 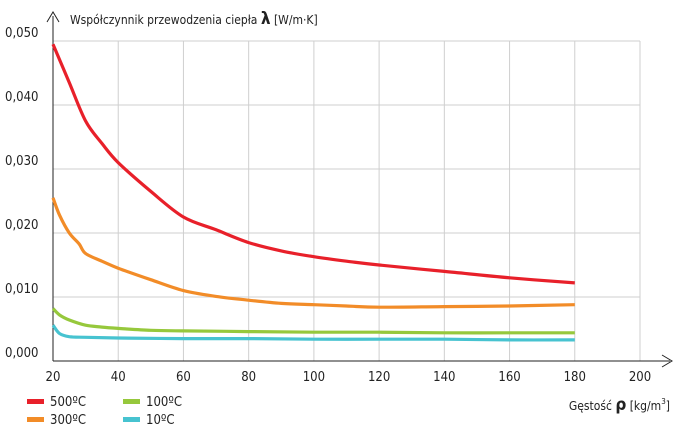 I want to click on x-tick-label: 180, so click(x=575, y=377).